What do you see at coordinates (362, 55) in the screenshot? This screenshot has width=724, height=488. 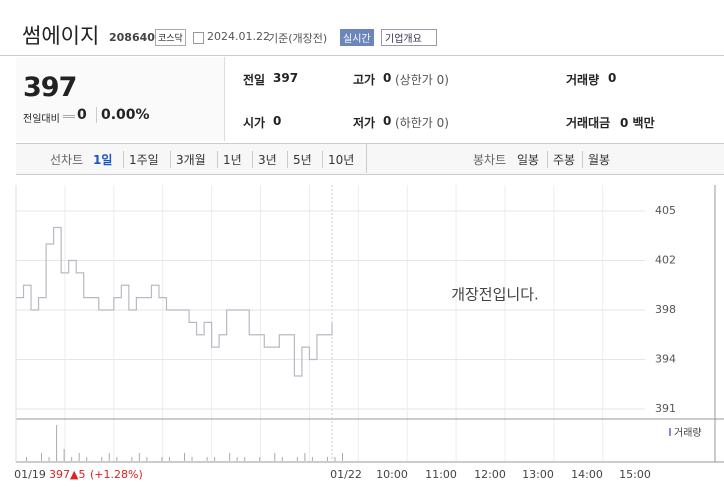 I see `divider` at bounding box center [362, 55].